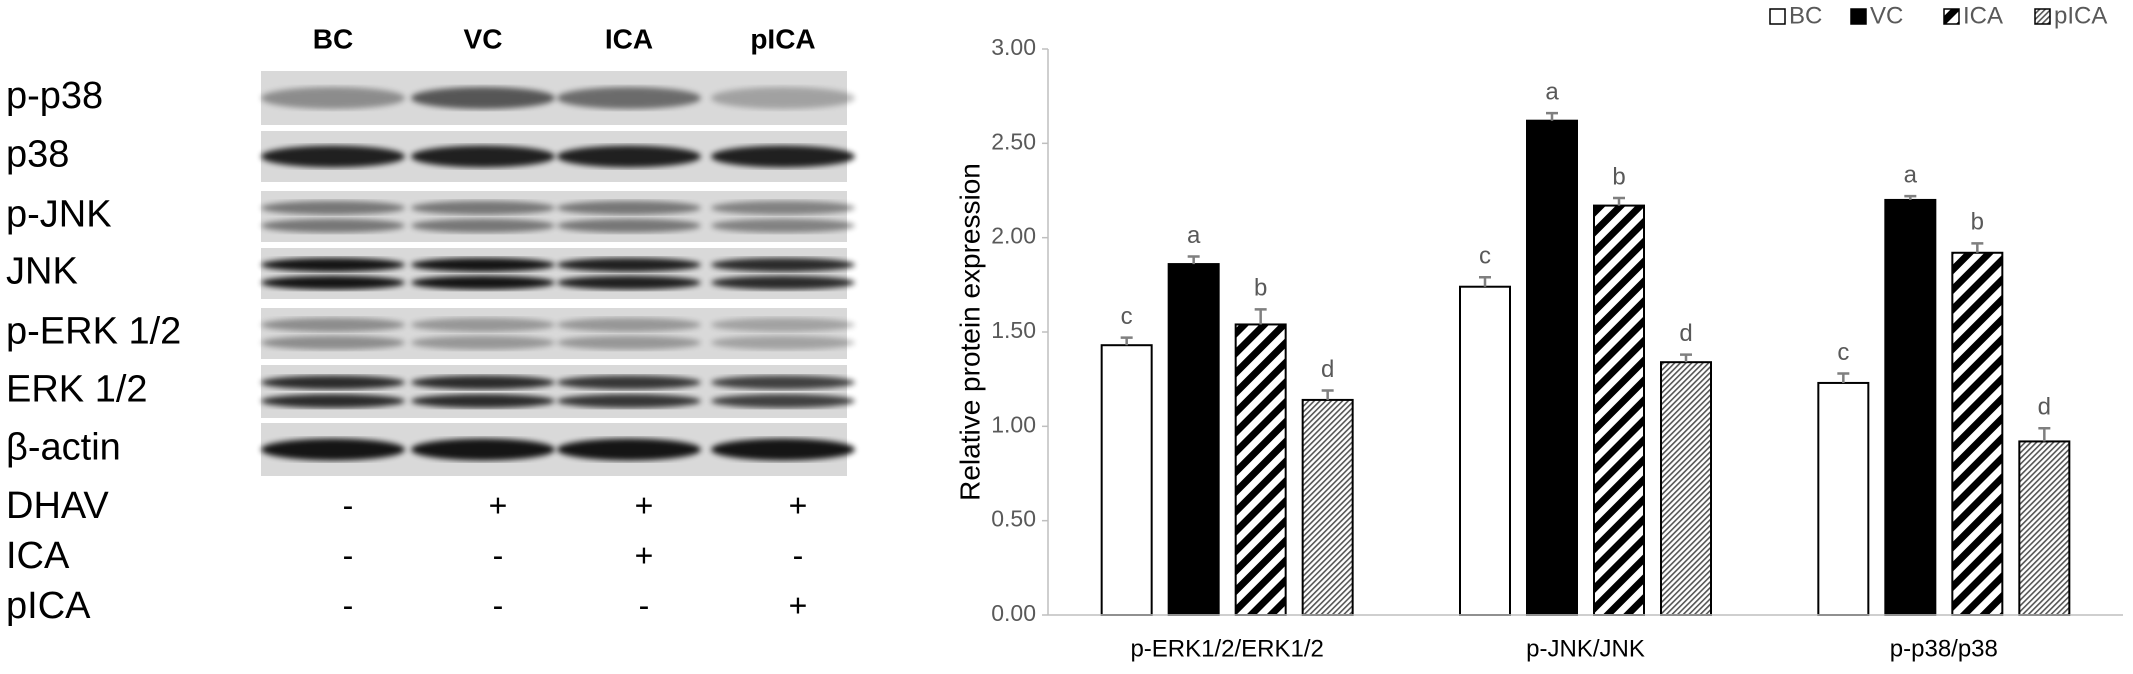 This screenshot has height=674, width=2133. I want to click on x-tick-label: p-p38/p38, so click(1944, 648).